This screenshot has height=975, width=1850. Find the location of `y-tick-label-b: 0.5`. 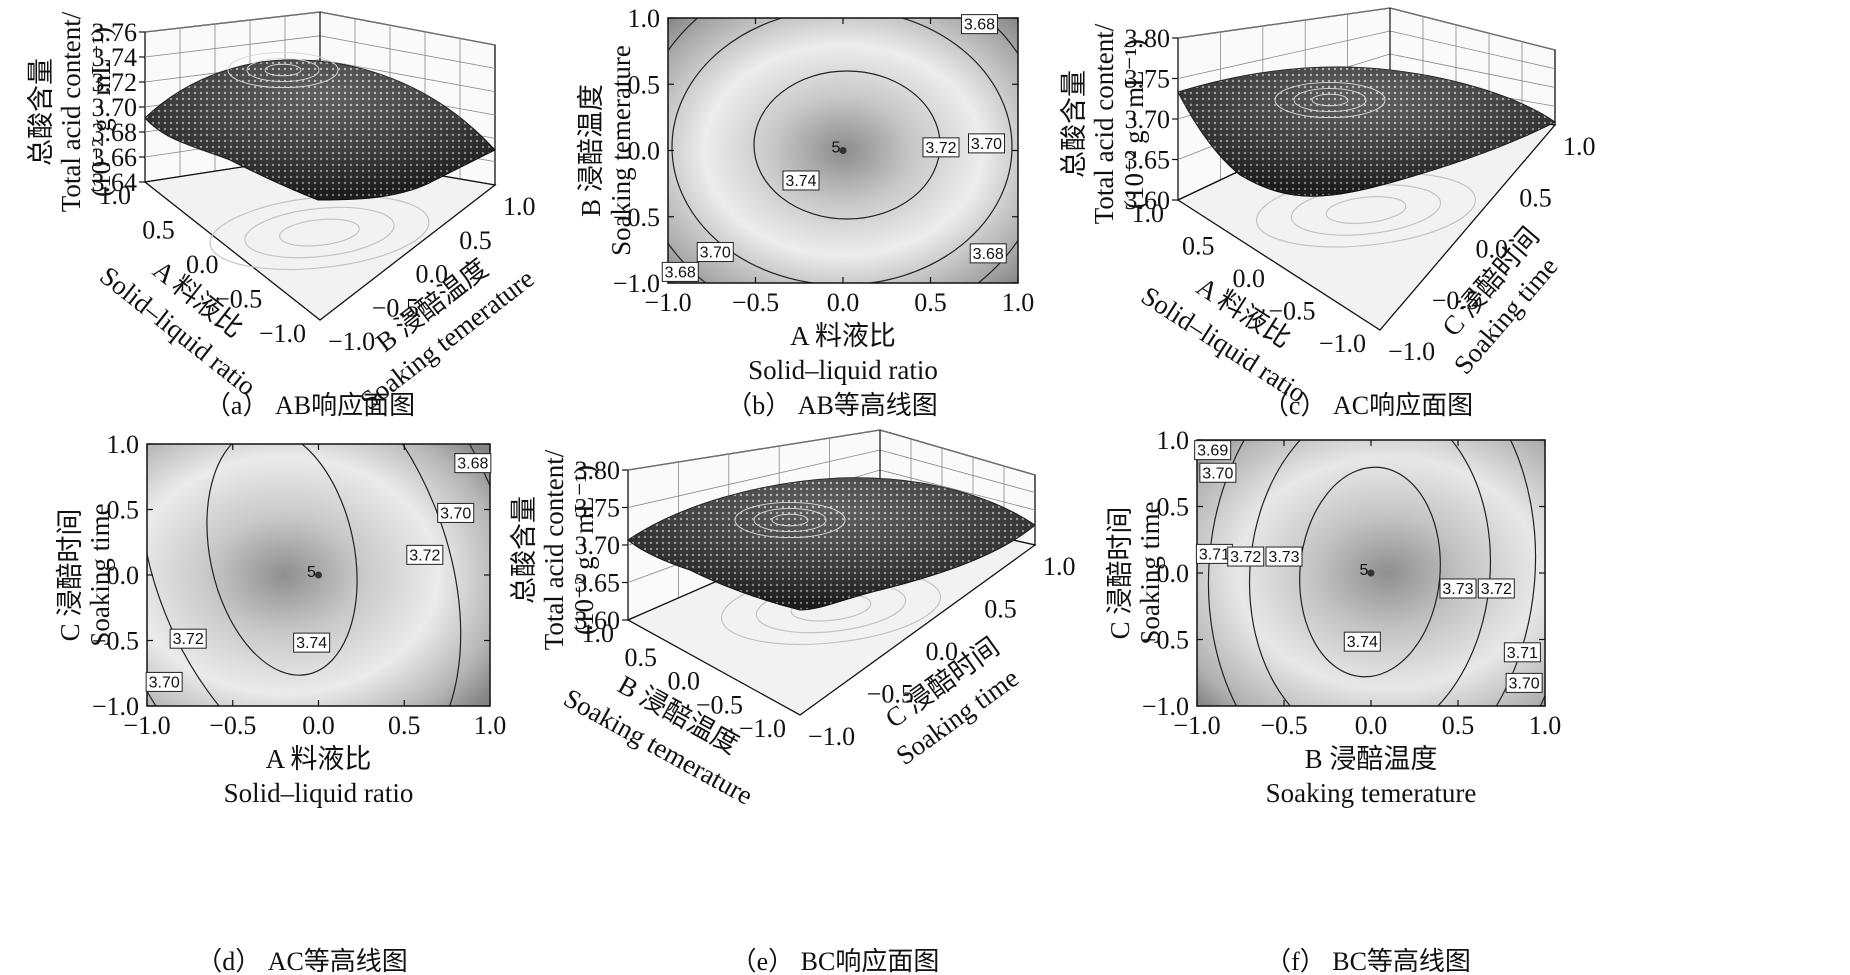

y-tick-label-b: 0.5 is located at coordinates (644, 84).